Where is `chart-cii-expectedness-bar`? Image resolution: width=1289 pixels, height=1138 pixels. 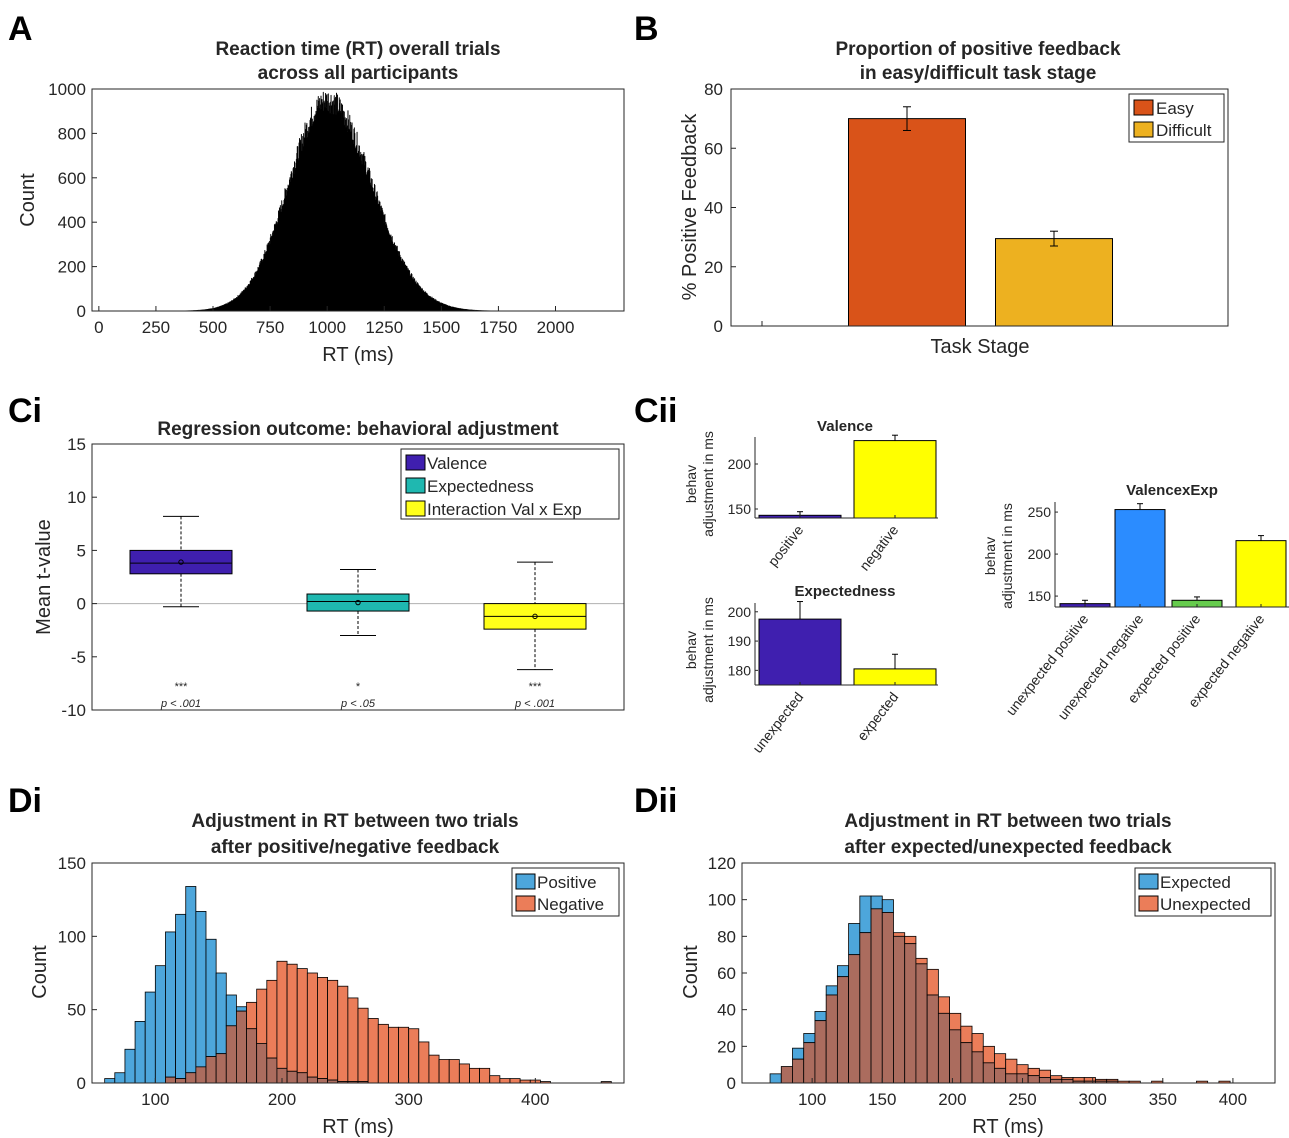
chart-cii-expectedness-bar is located at coordinates (800, 652).